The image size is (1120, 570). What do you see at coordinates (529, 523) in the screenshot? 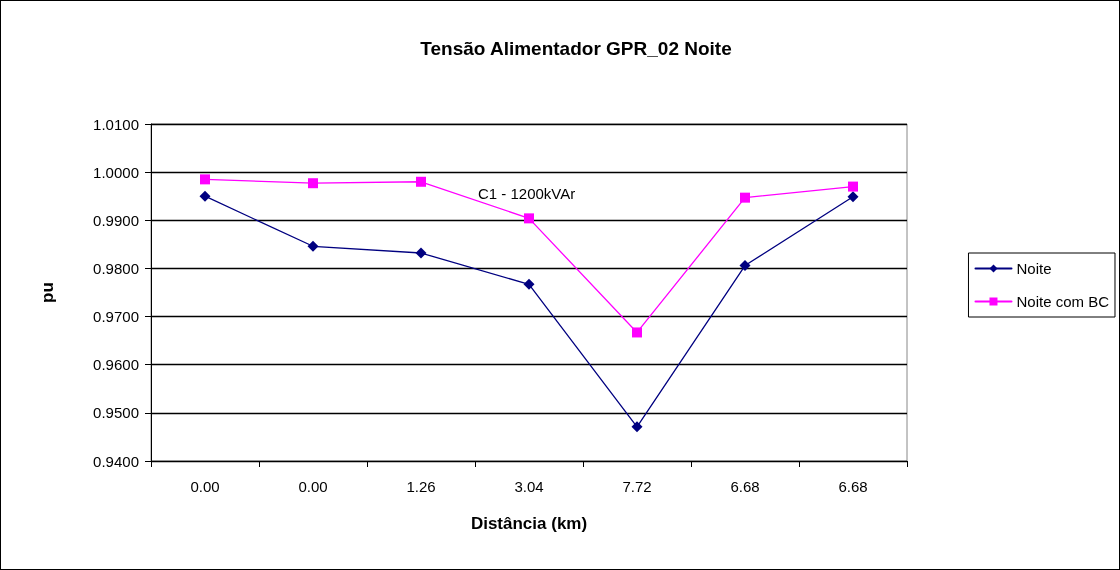
I see `x-axis-title: Distância (km)` at bounding box center [529, 523].